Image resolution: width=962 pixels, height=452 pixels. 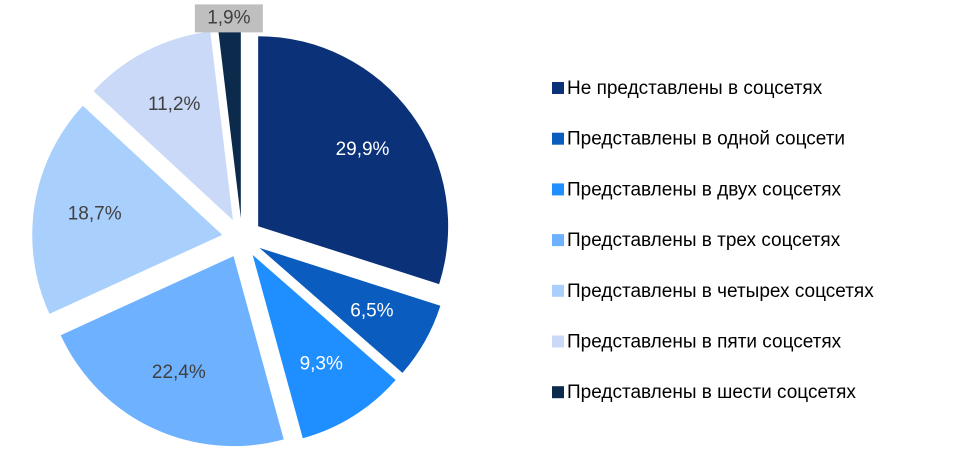 I want to click on legend-label: Не представлены в соцсетях, so click(x=695, y=88).